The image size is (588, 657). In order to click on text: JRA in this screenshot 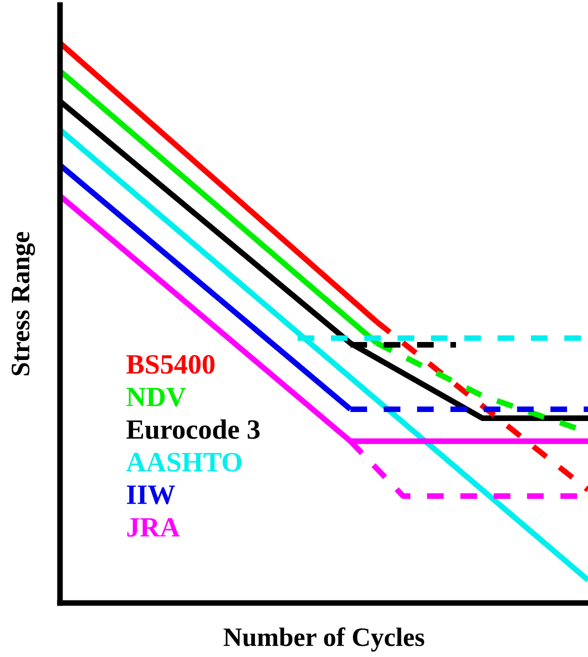, I will do `click(153, 527)`.